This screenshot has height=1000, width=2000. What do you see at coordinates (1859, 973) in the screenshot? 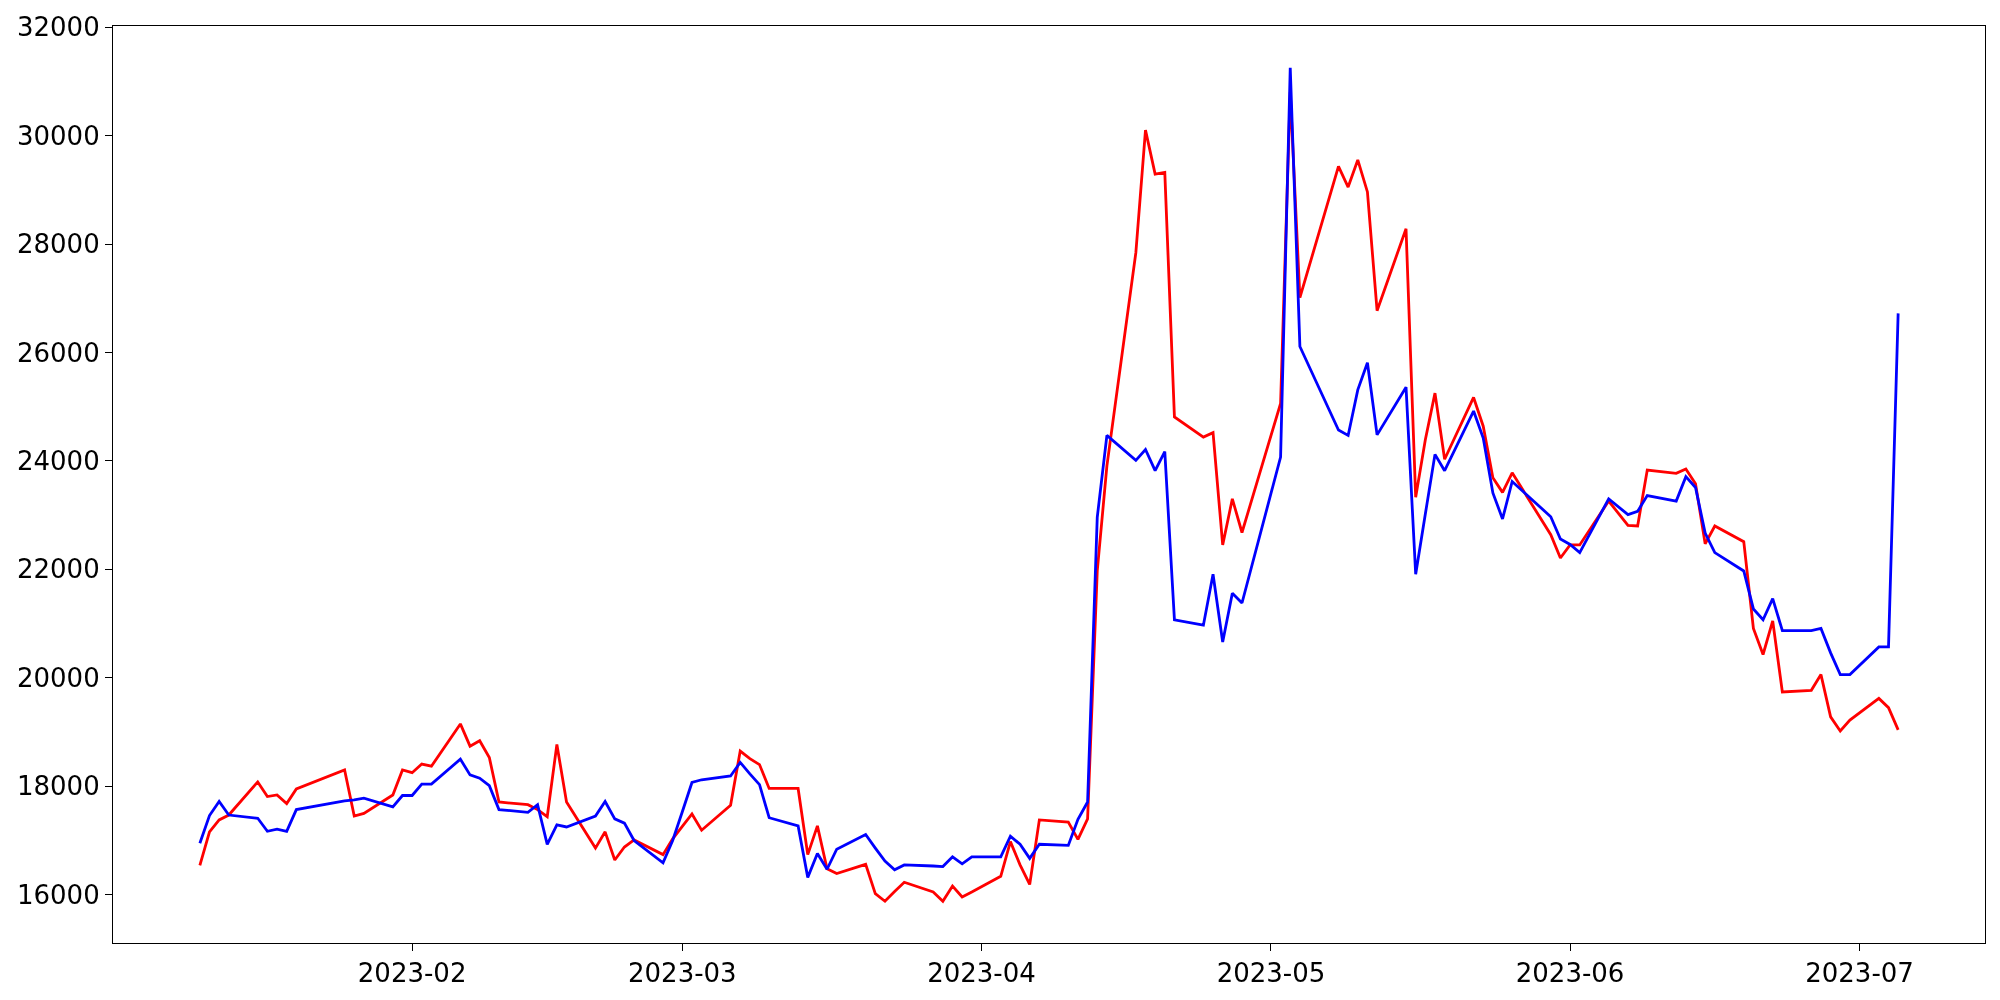
I see `x-tick-label: 2023-07` at bounding box center [1859, 973].